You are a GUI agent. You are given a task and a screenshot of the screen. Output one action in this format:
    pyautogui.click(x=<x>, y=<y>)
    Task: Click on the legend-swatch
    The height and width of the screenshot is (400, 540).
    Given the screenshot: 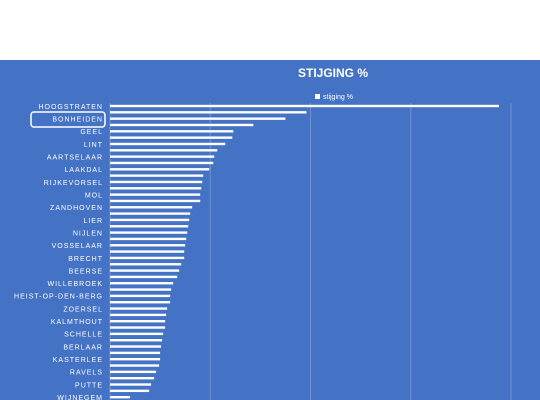 What is the action you would take?
    pyautogui.click(x=317, y=96)
    